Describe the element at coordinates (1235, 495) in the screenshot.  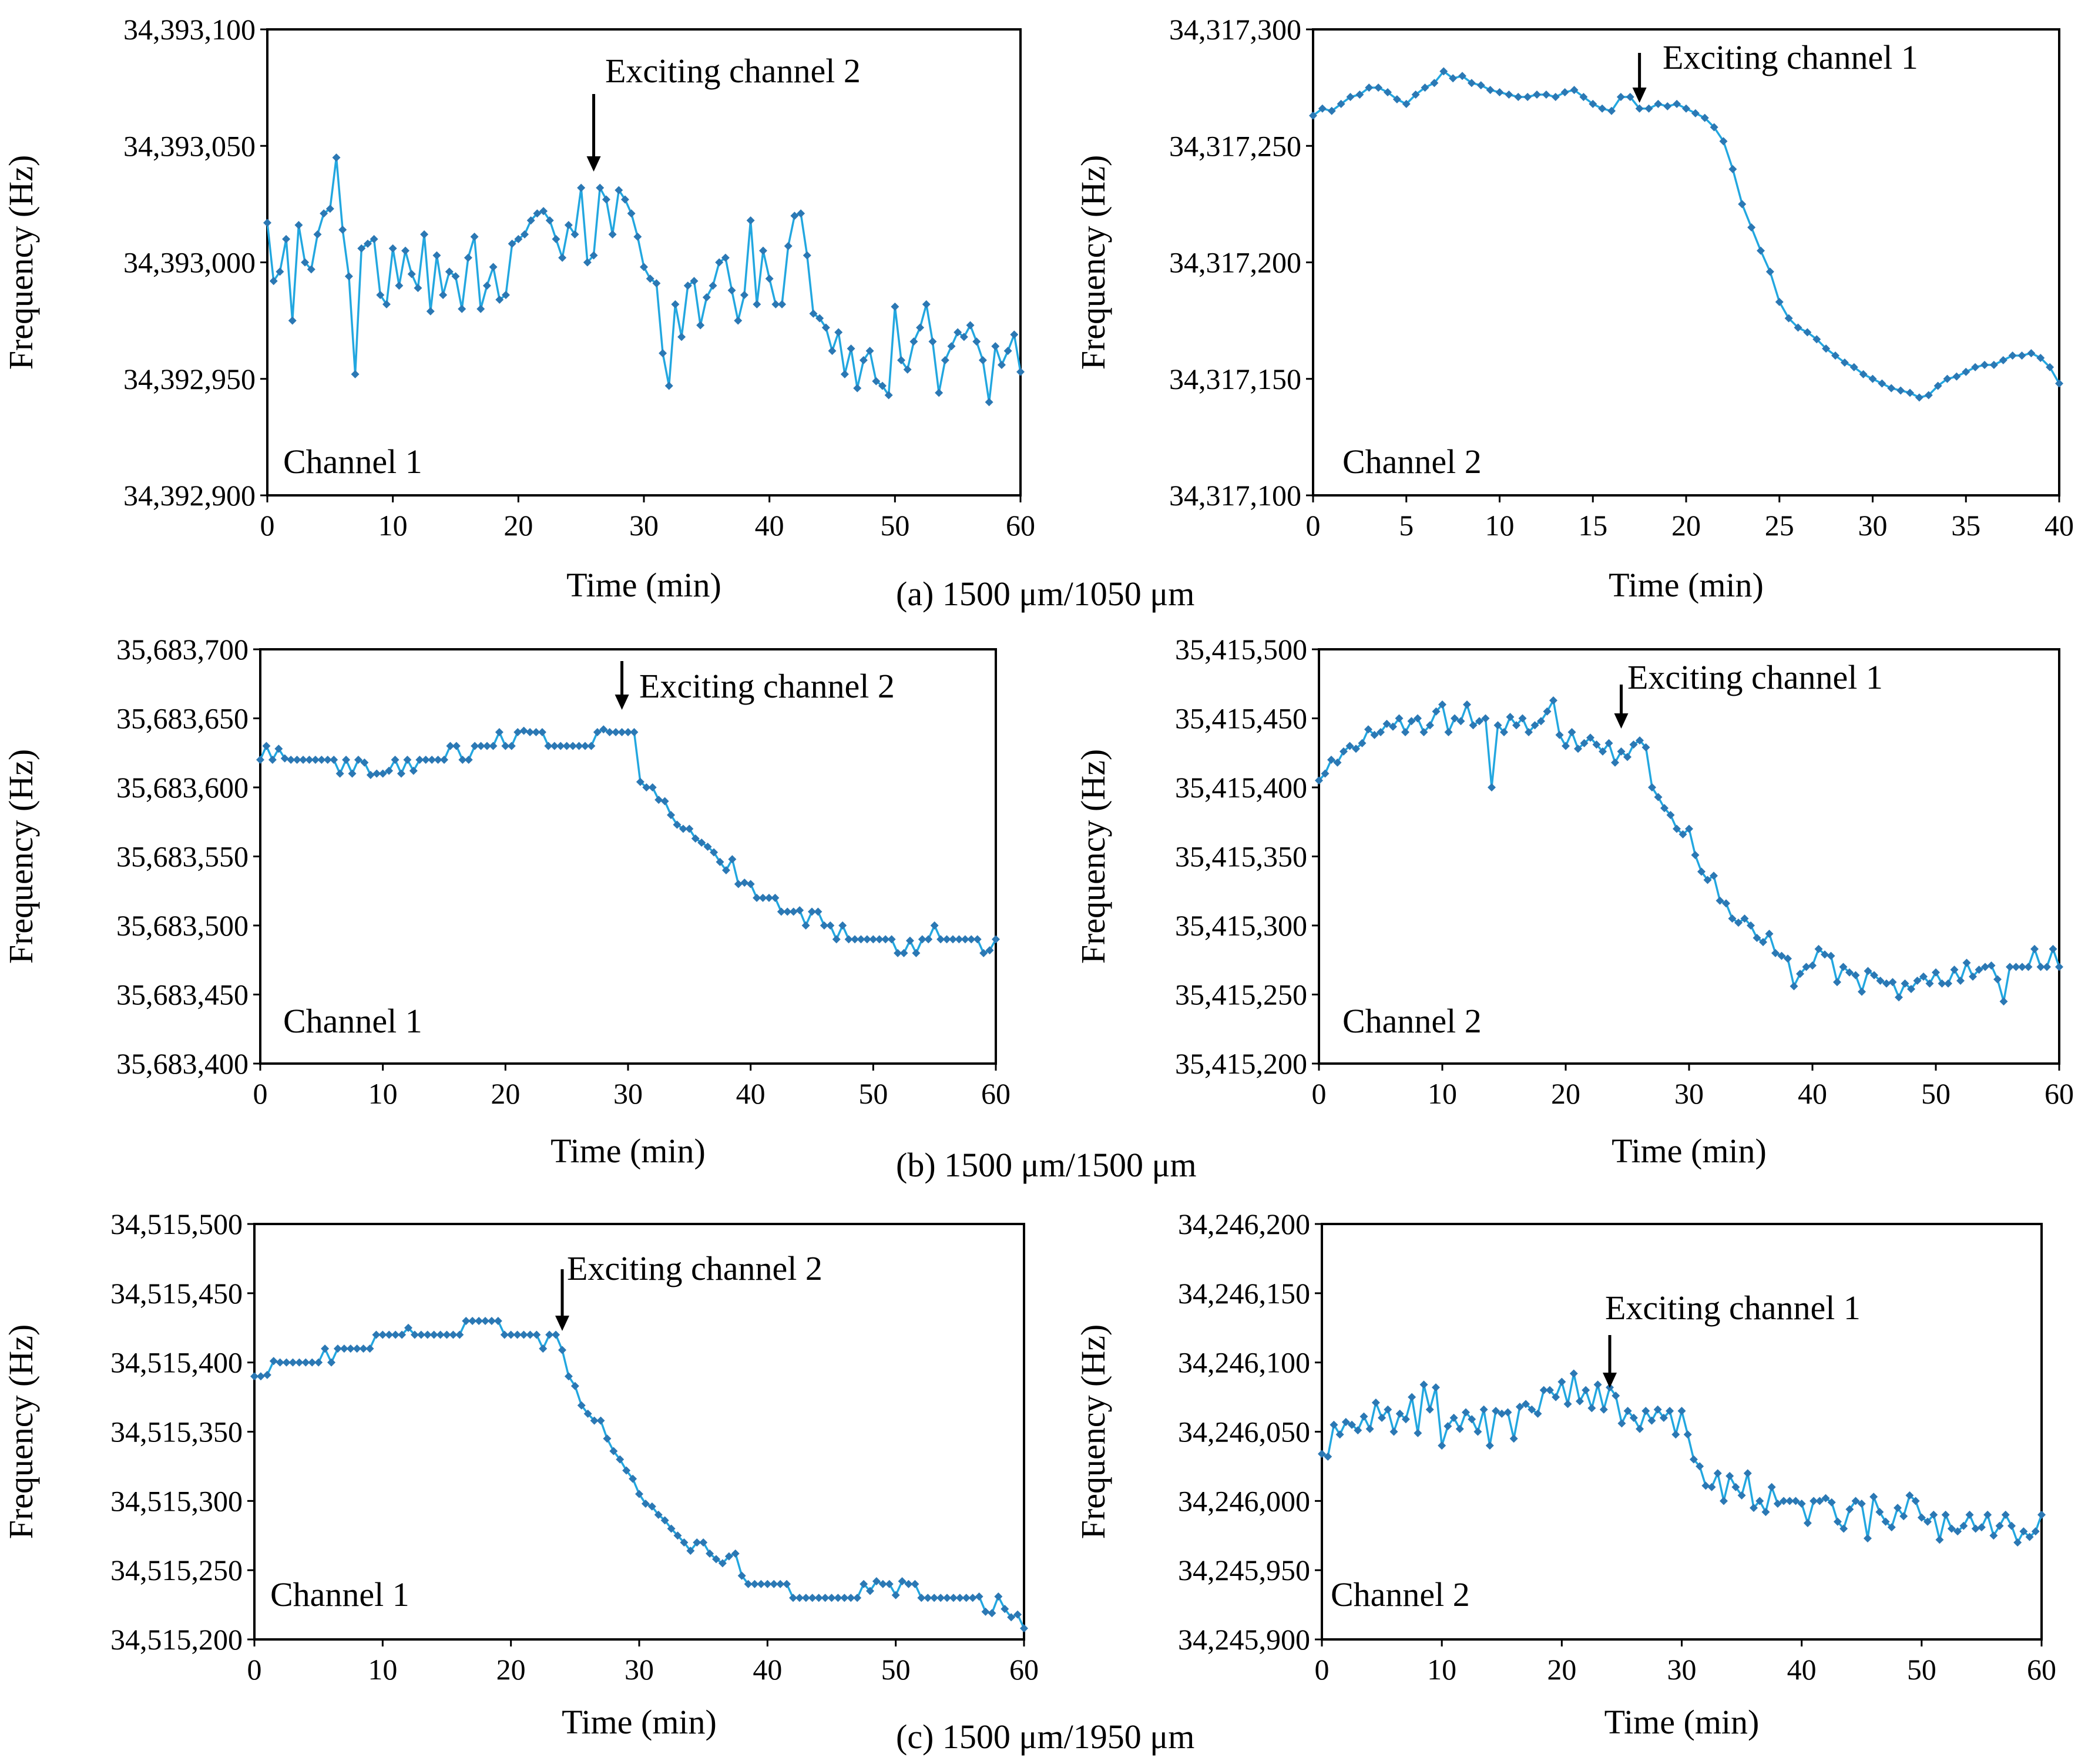
I see `y-tick-label: 34,317,100` at that location.